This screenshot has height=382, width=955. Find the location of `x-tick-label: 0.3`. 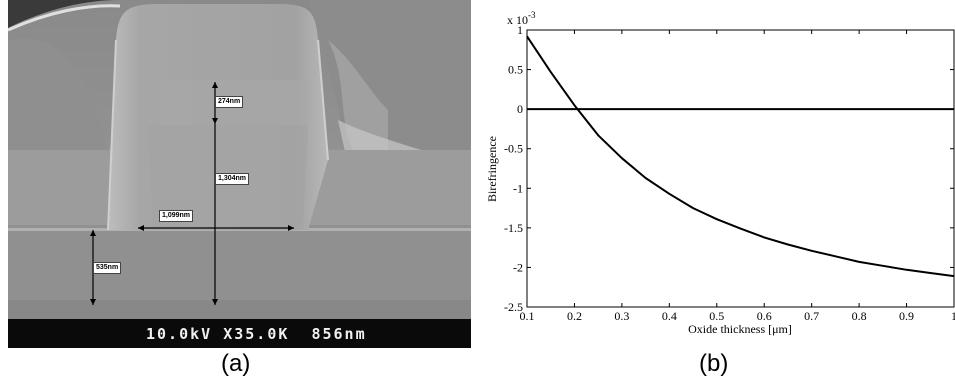

x-tick-label: 0.3 is located at coordinates (621, 316).